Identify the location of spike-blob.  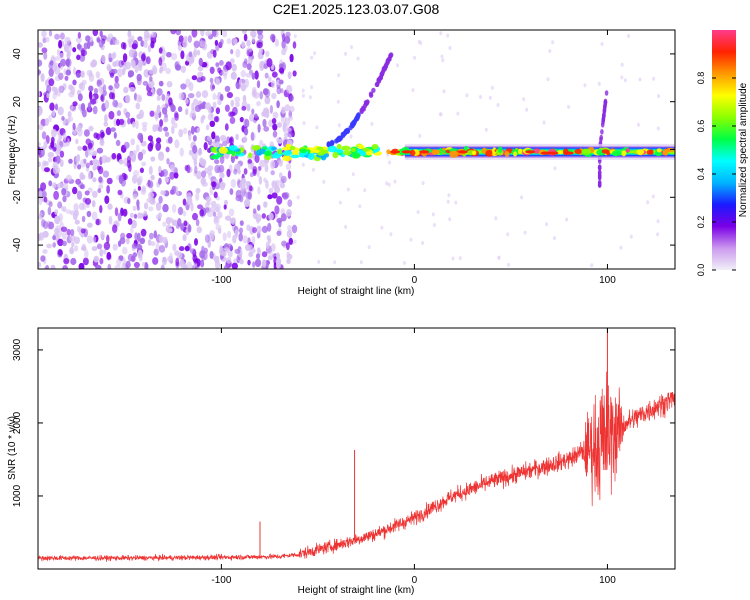
(606, 93).